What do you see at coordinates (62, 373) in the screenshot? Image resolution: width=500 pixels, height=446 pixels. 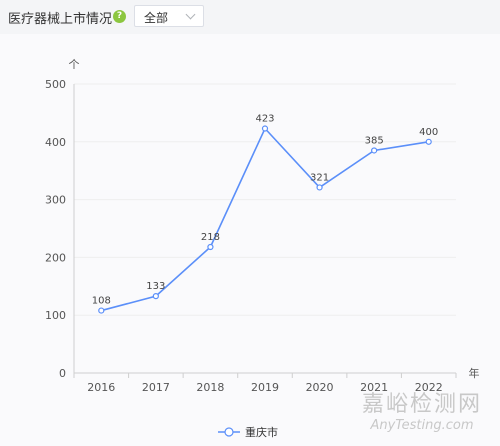 I see `y-tick-label: 0` at bounding box center [62, 373].